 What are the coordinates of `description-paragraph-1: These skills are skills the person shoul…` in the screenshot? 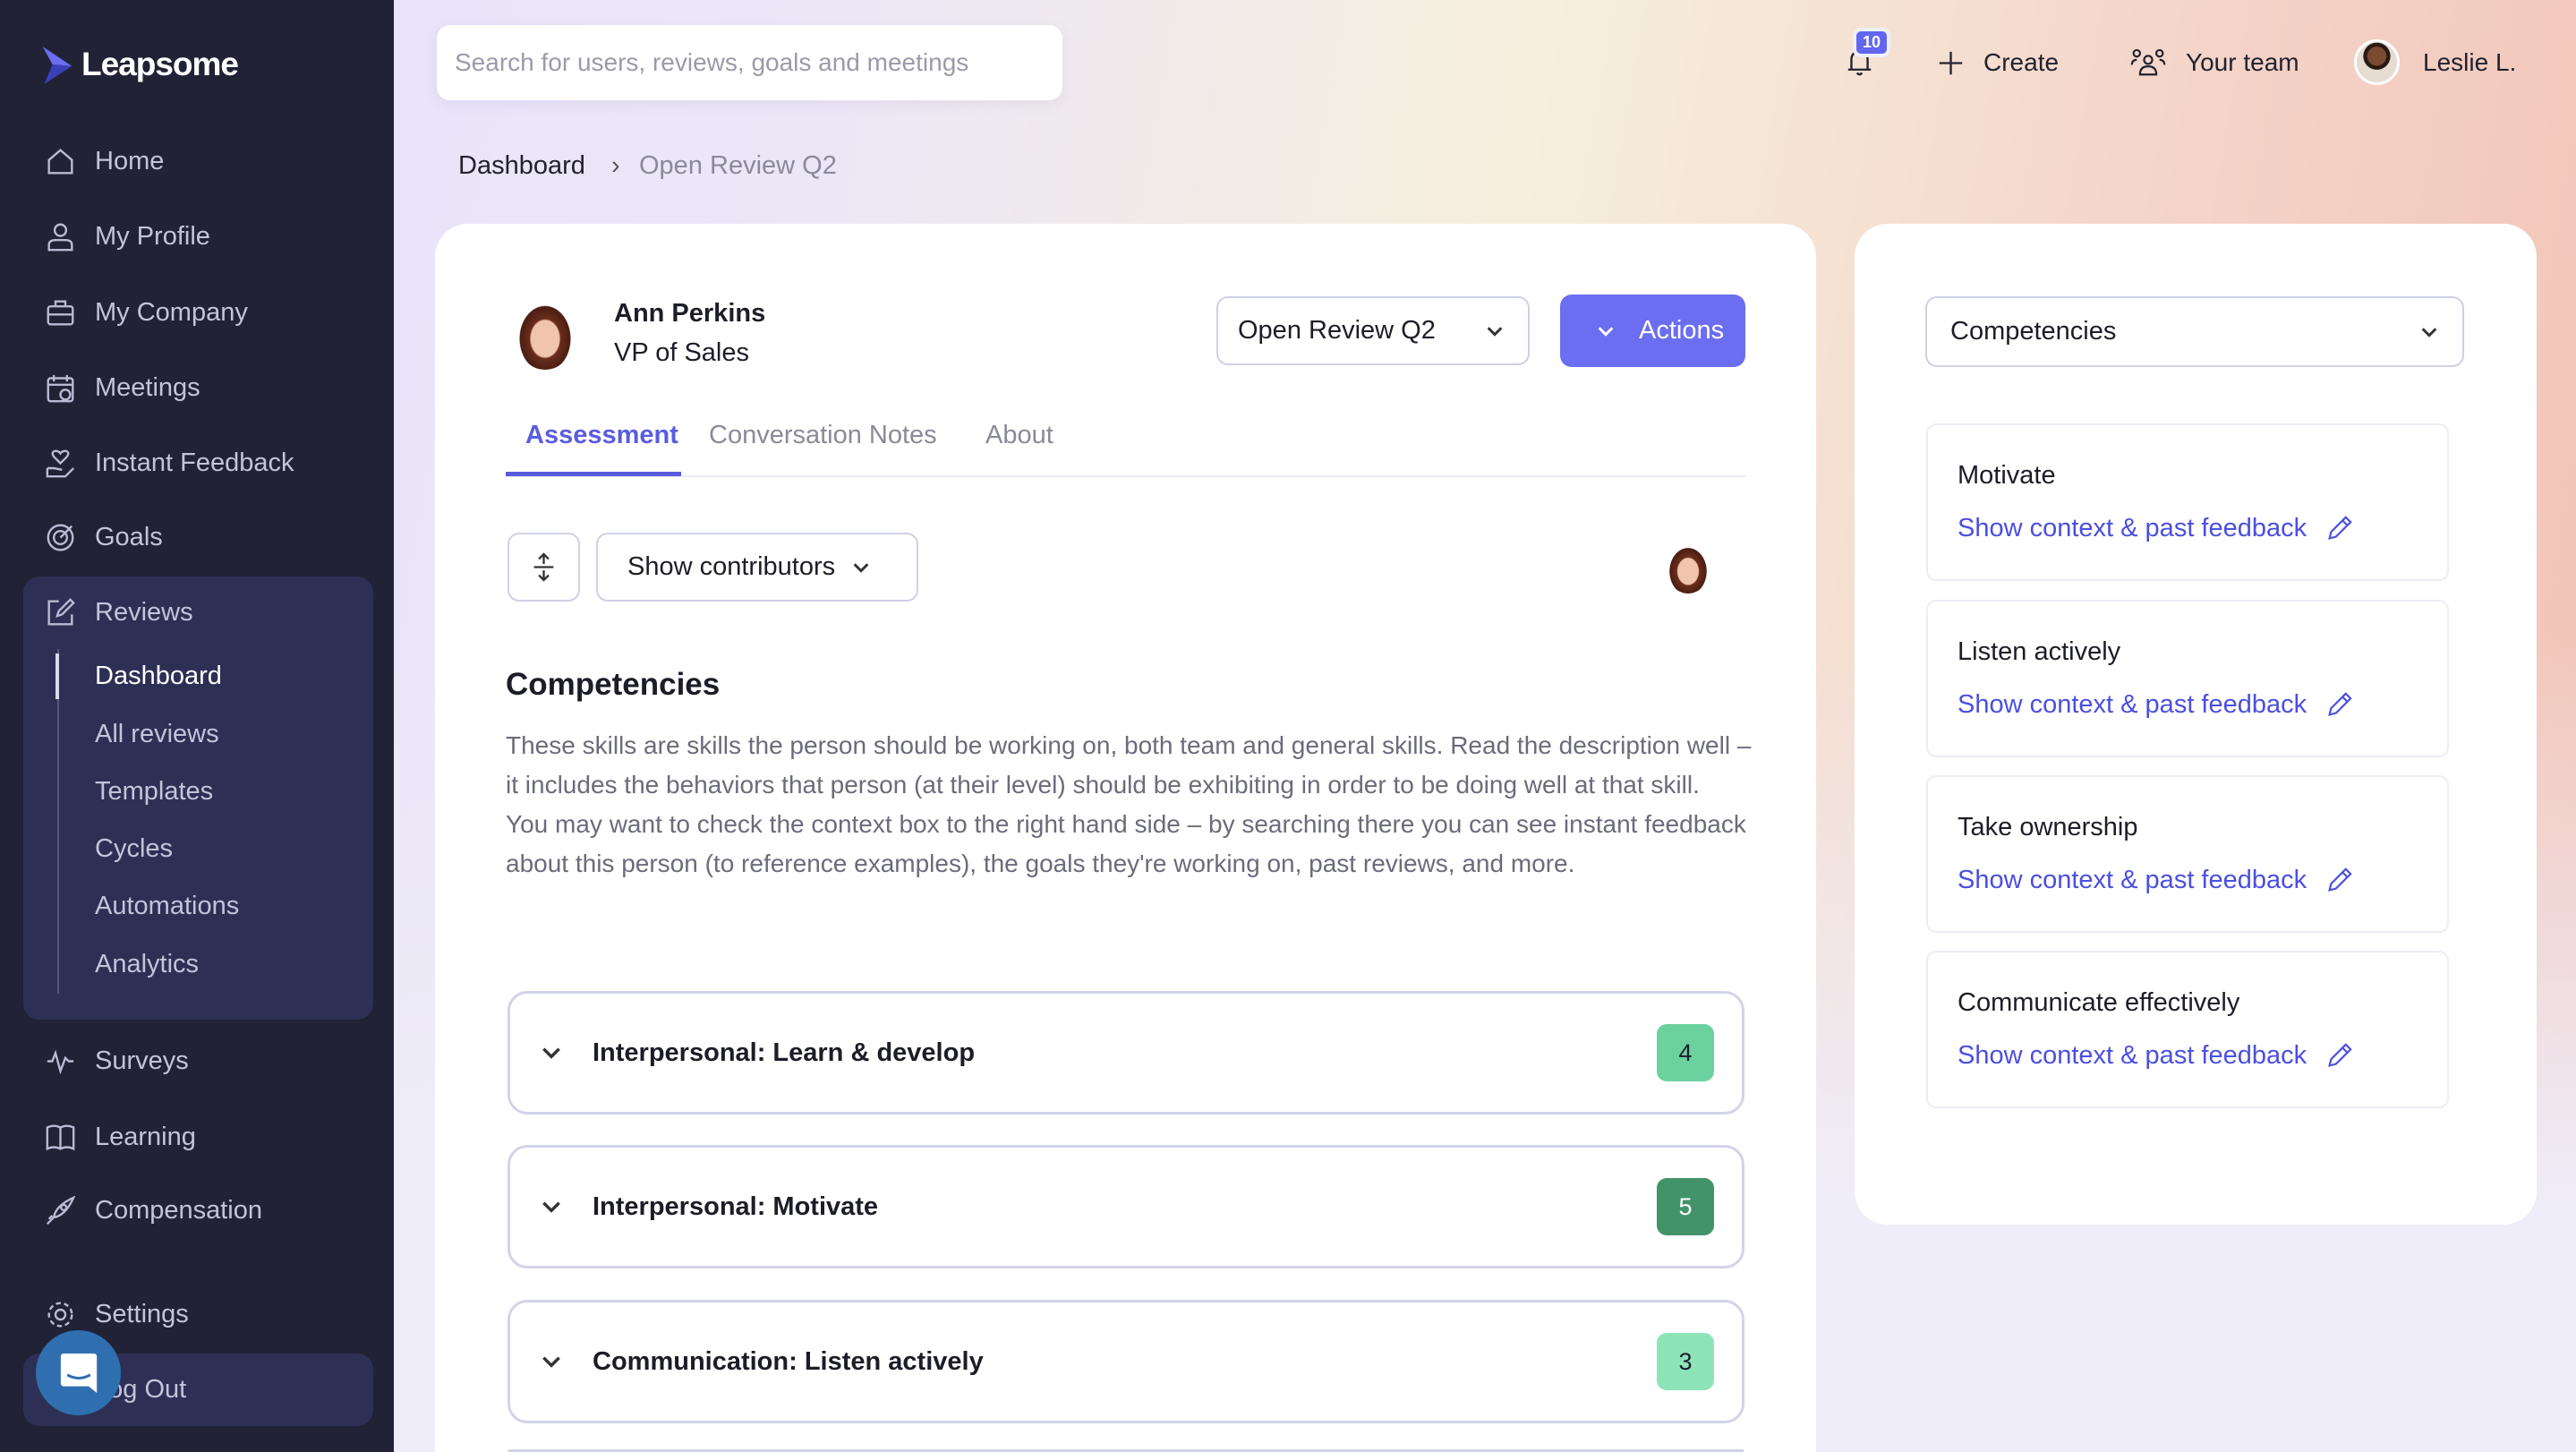 It's located at (1129, 765).